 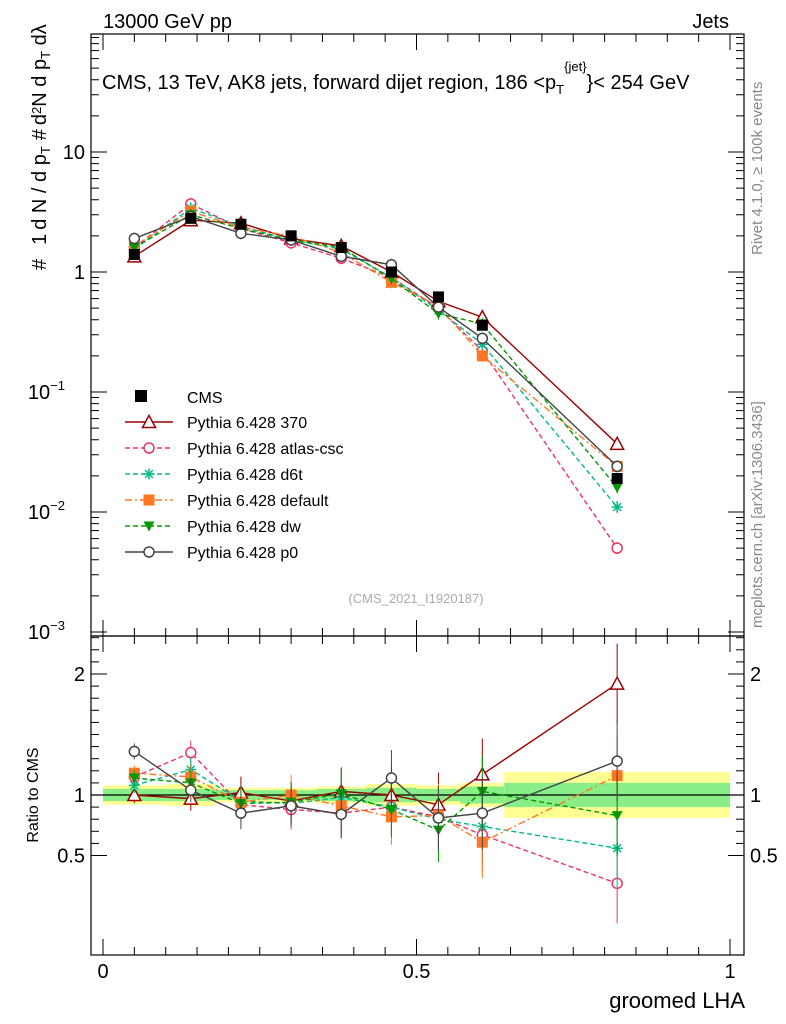 What do you see at coordinates (757, 168) in the screenshot?
I see `rivet-label: Rivet 4.1.0, ≥ 100k events` at bounding box center [757, 168].